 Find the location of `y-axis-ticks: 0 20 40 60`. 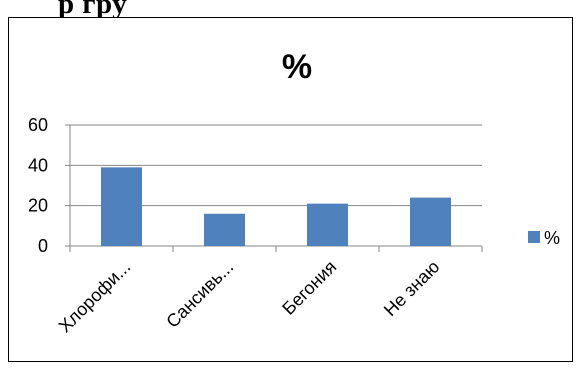

y-axis-ticks: 0 20 40 60 is located at coordinates (38, 185).